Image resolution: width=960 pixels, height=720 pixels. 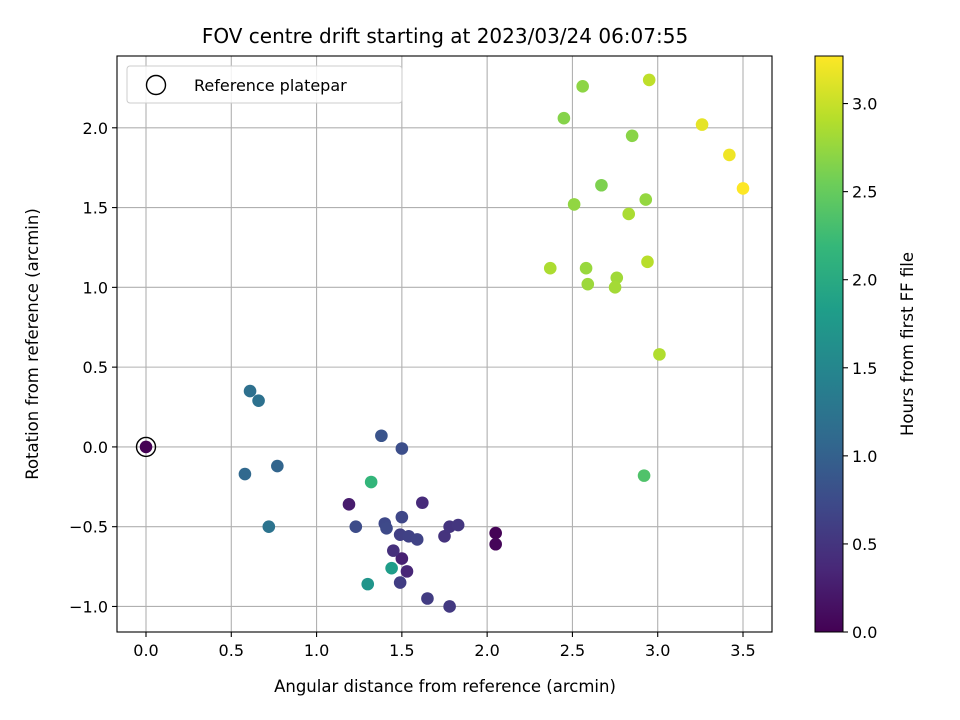 What do you see at coordinates (95, 447) in the screenshot?
I see `y-tick-label: 0.0` at bounding box center [95, 447].